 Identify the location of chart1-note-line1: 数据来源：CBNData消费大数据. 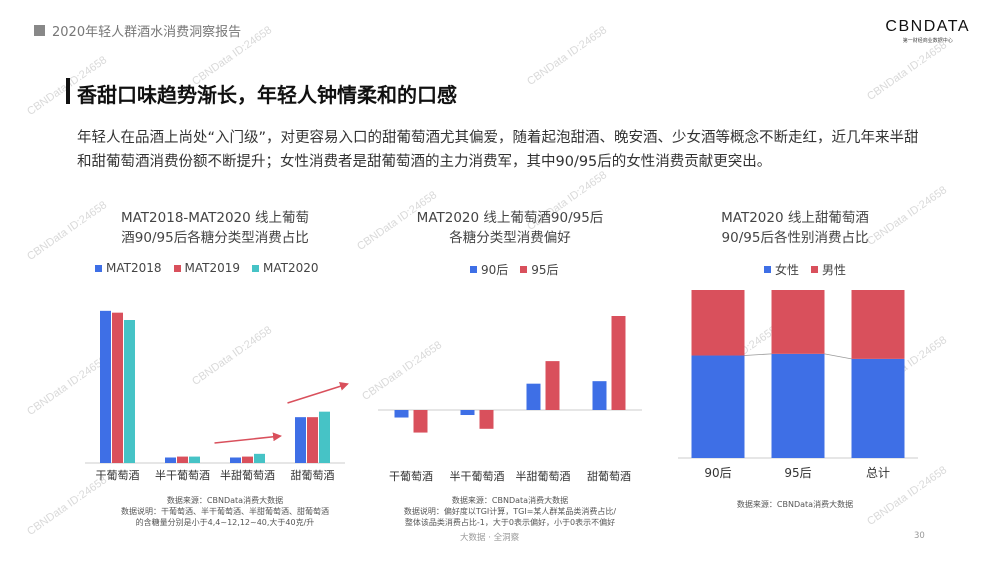
(225, 500).